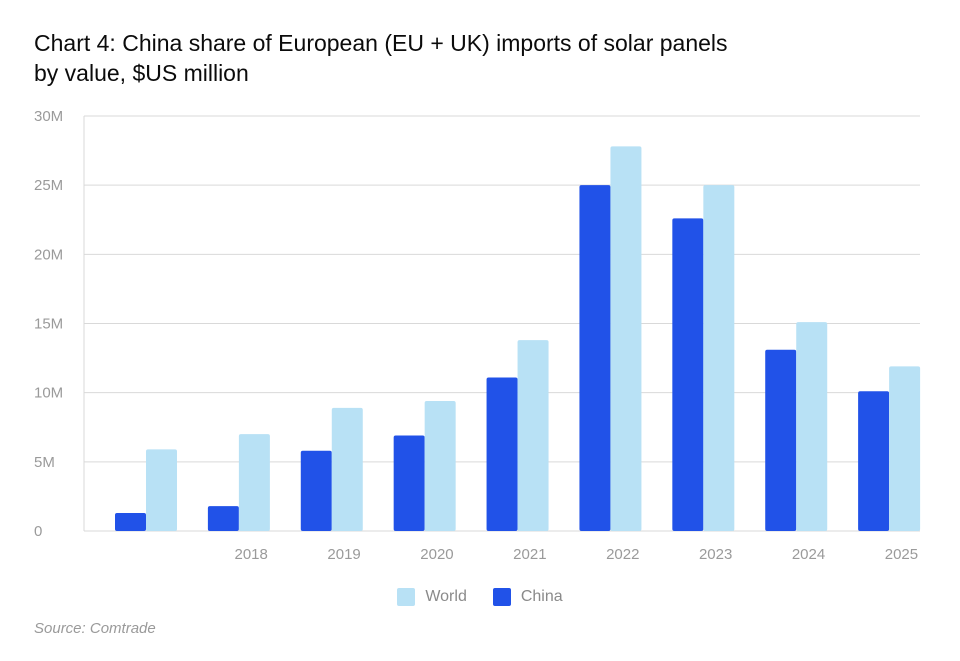  Describe the element at coordinates (529, 554) in the screenshot. I see `x-tick-label: 2021` at that location.